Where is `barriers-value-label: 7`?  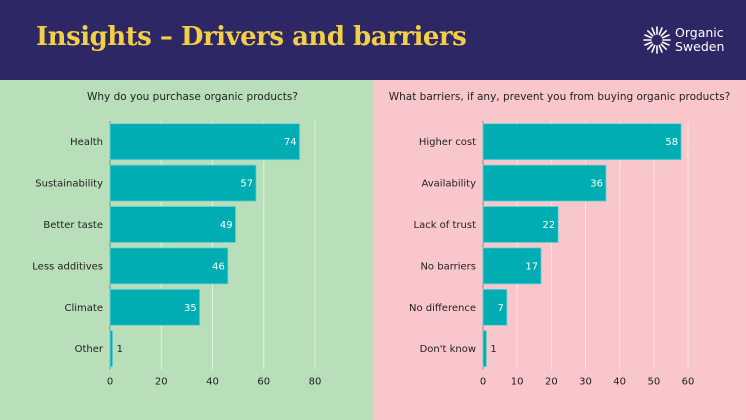
barriers-value-label: 7 is located at coordinates (501, 308).